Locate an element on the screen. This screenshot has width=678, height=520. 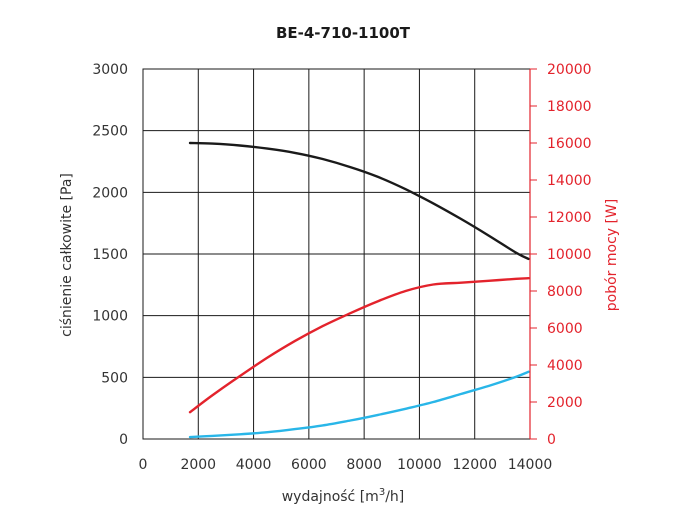
y-tick-label: 2000 is located at coordinates (110, 193).